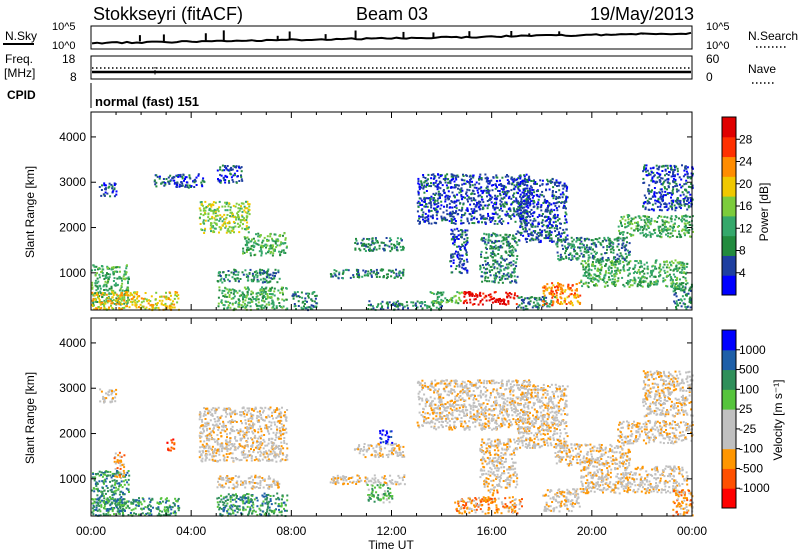 The image size is (800, 554). Describe the element at coordinates (718, 46) in the screenshot. I see `nsearch-tick-bottom: 10^0` at that location.